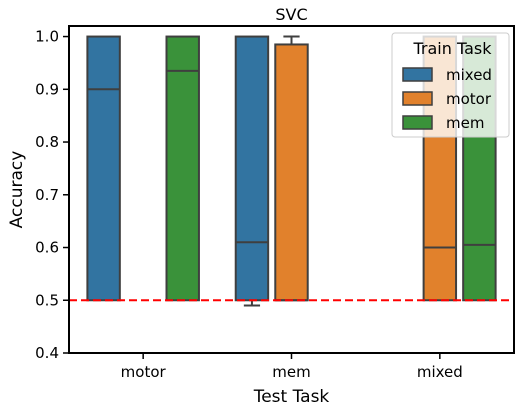 This screenshot has height=410, width=521. I want to click on box-motor-mem, so click(291, 168).